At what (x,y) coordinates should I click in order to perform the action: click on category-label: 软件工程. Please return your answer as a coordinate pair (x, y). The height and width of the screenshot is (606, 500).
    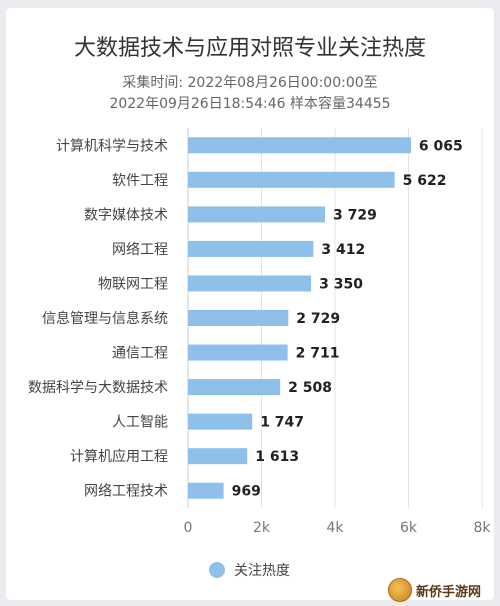
    Looking at the image, I should click on (140, 181).